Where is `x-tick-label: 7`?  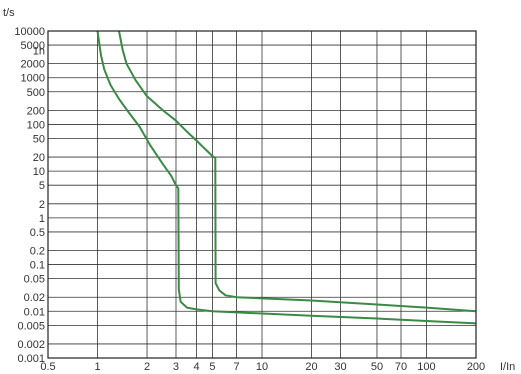
x-tick-label: 7 is located at coordinates (236, 367).